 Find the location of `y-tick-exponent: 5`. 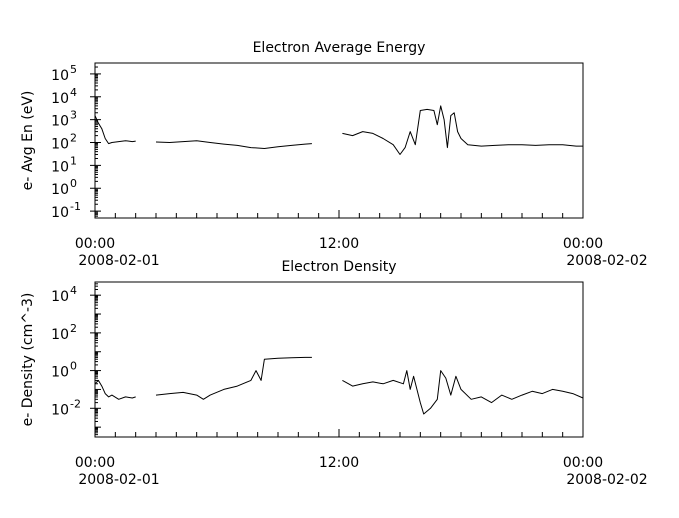

y-tick-exponent: 5 is located at coordinates (73, 69).